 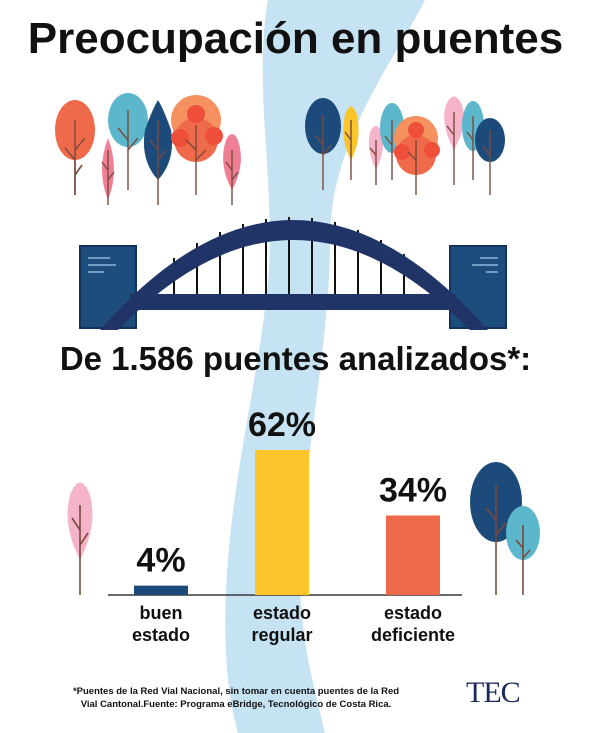 What do you see at coordinates (293, 302) in the screenshot?
I see `bridge-deck` at bounding box center [293, 302].